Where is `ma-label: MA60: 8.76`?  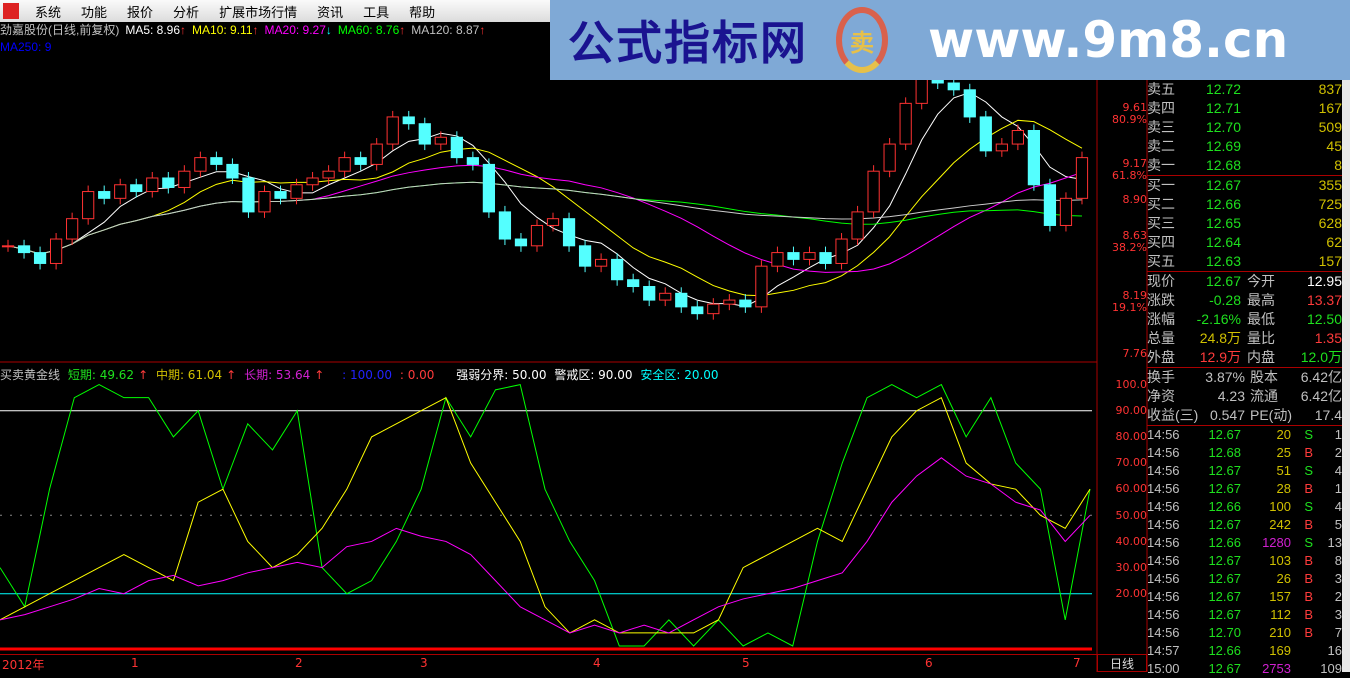 ma-label: MA60: 8.76 is located at coordinates (368, 30).